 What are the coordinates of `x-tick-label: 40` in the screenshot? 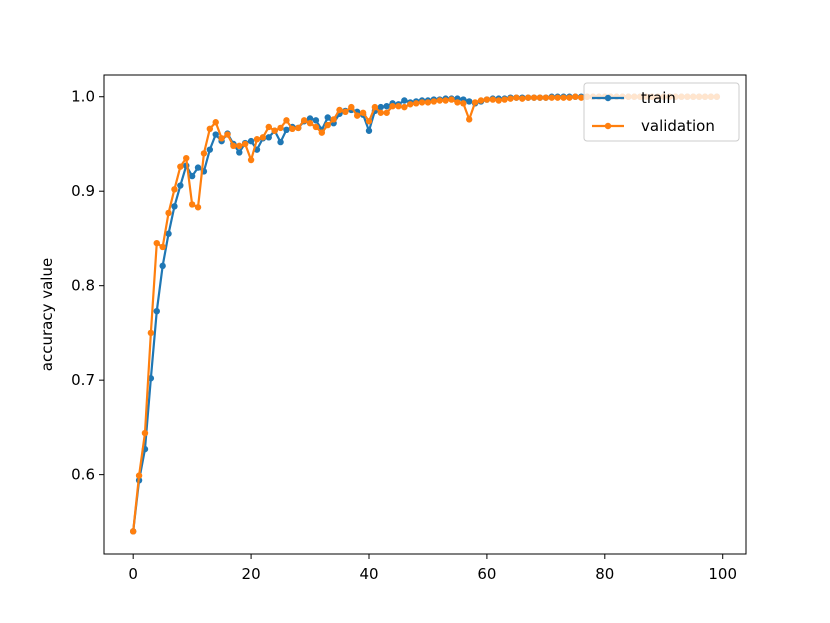 It's located at (368, 574).